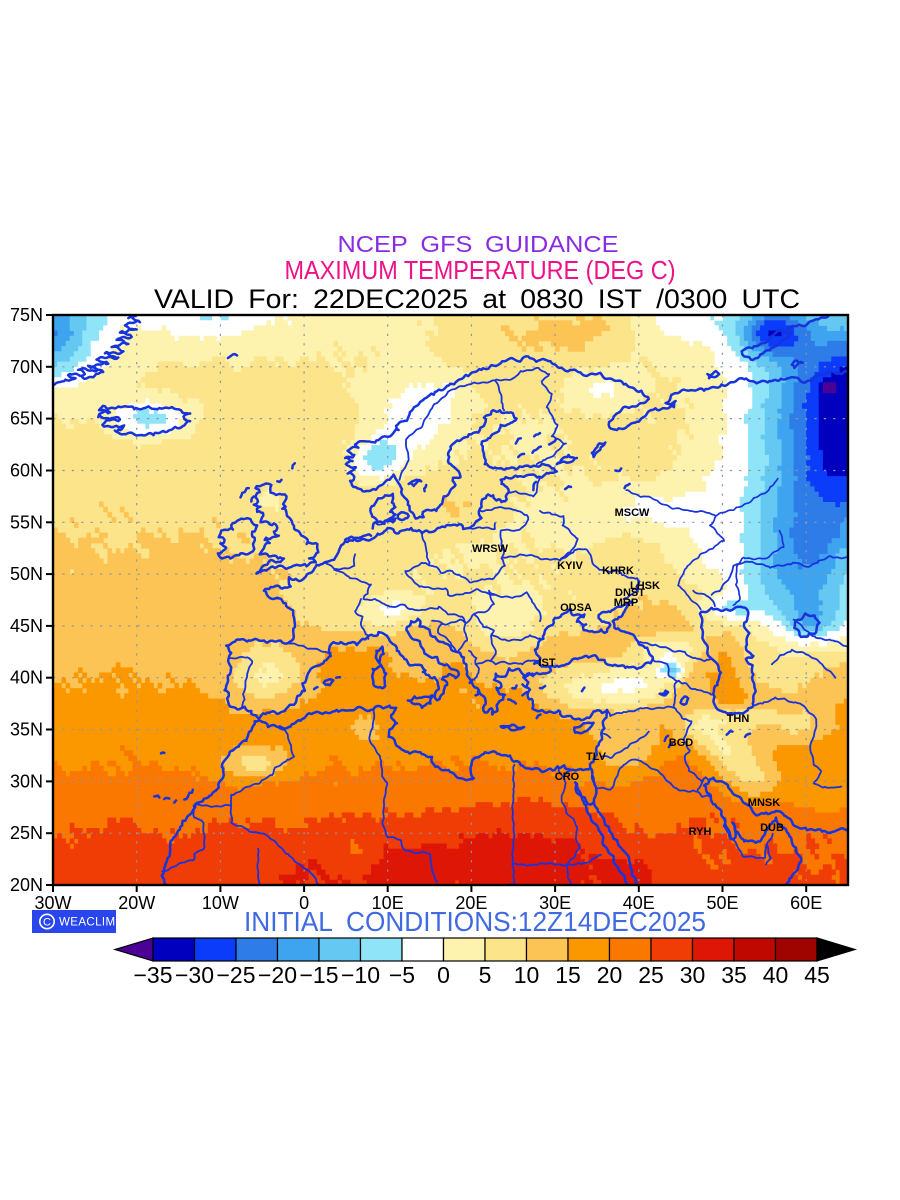 The image size is (900, 1200). I want to click on svg-text: MRP, so click(626, 603).